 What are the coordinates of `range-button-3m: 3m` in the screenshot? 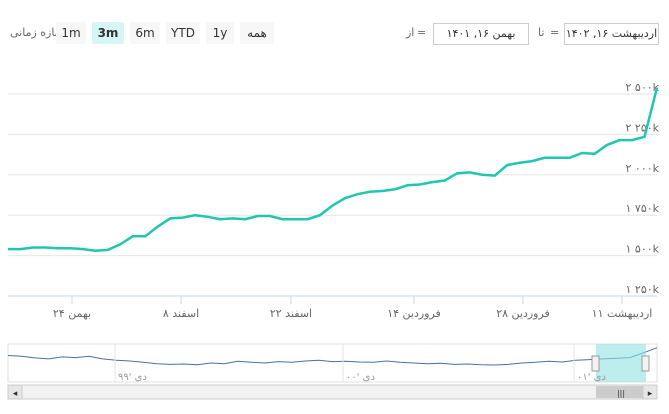 It's located at (108, 33).